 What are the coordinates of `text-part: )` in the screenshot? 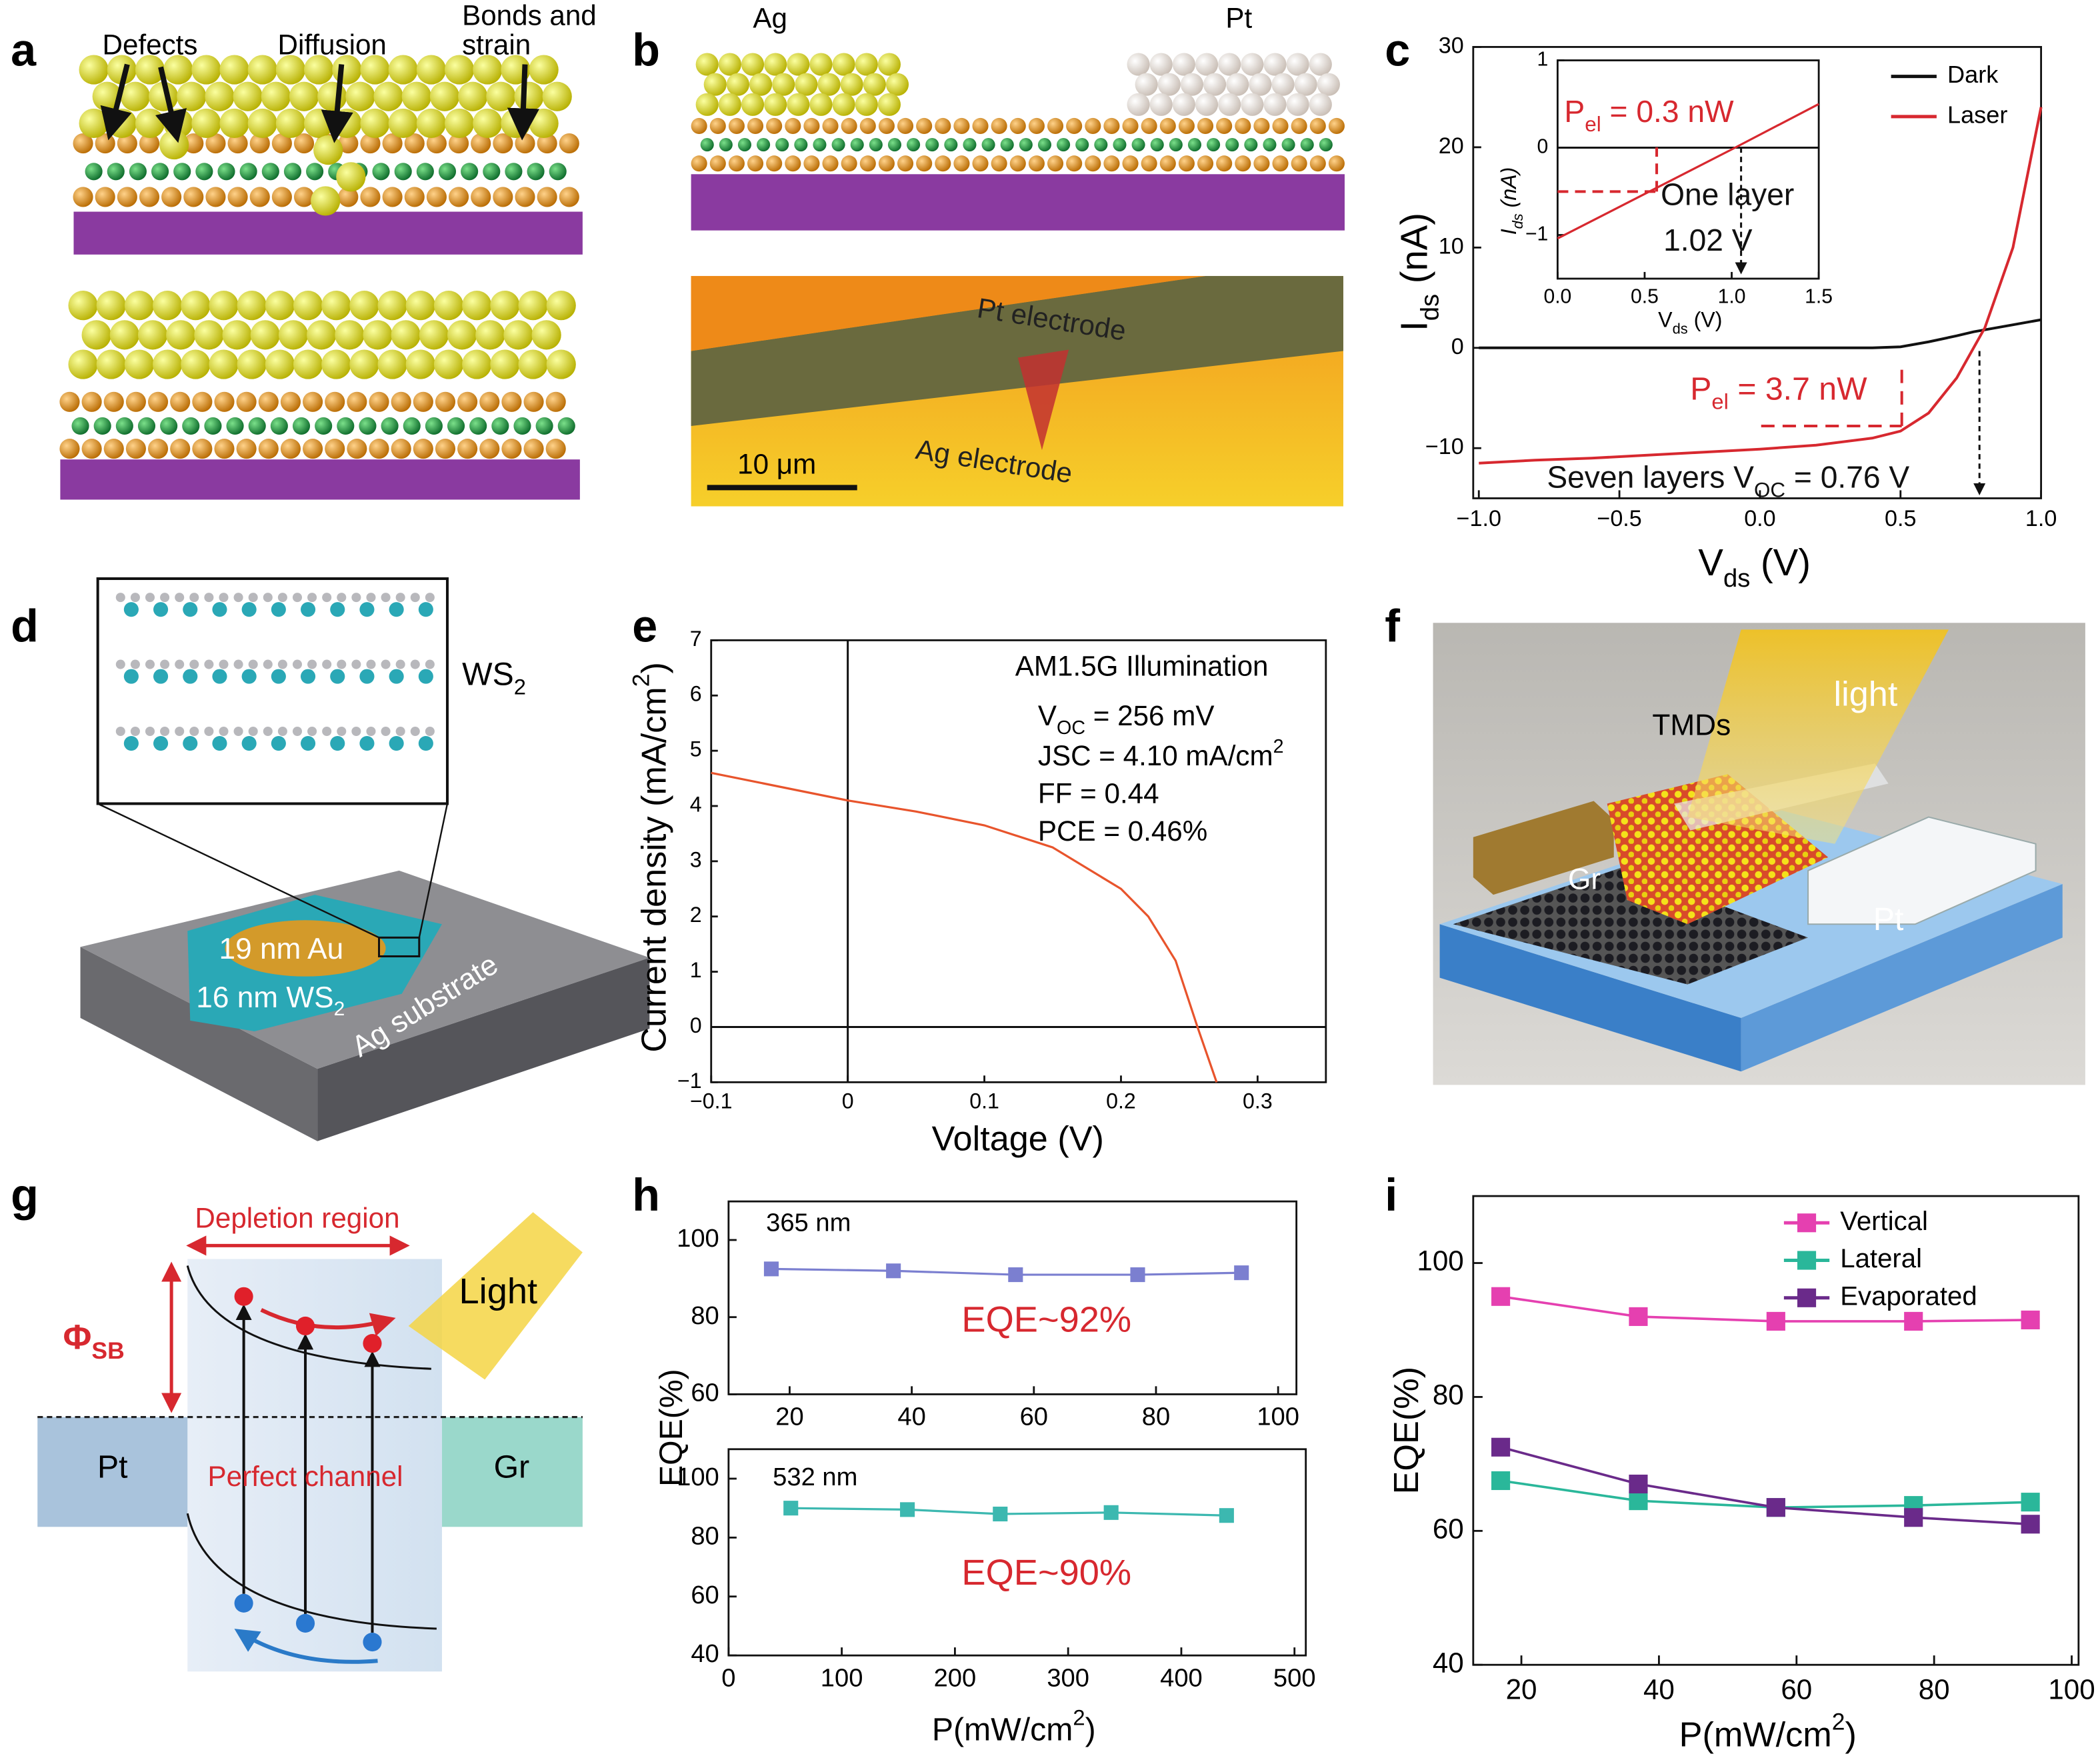 It's located at (1851, 1734).